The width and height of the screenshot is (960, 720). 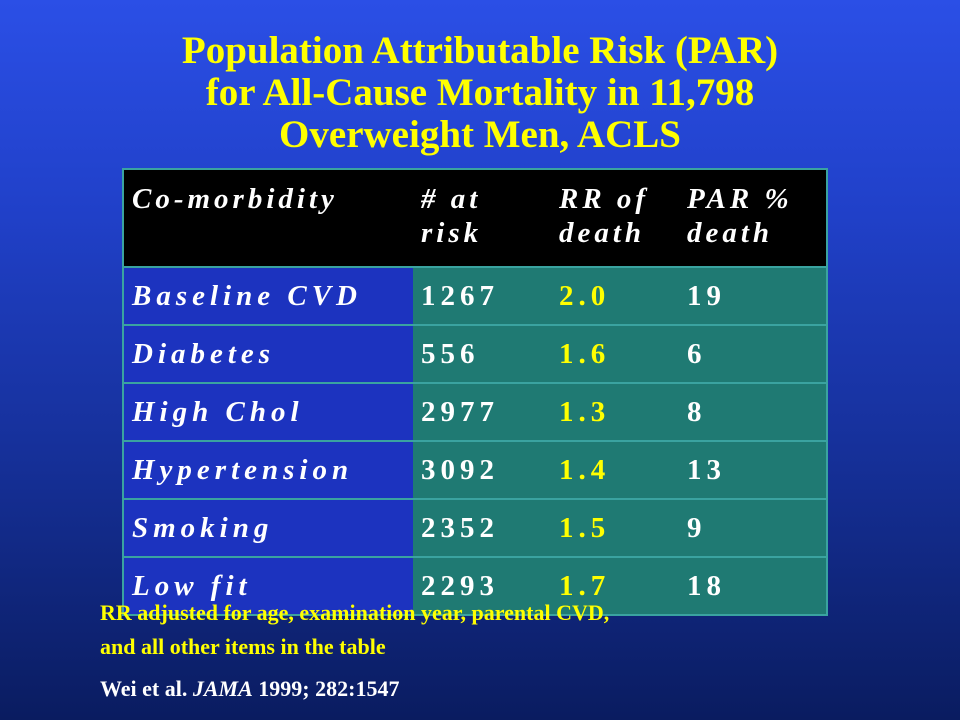 I want to click on table-row: Diabetes 556 1.6 6, so click(x=475, y=354).